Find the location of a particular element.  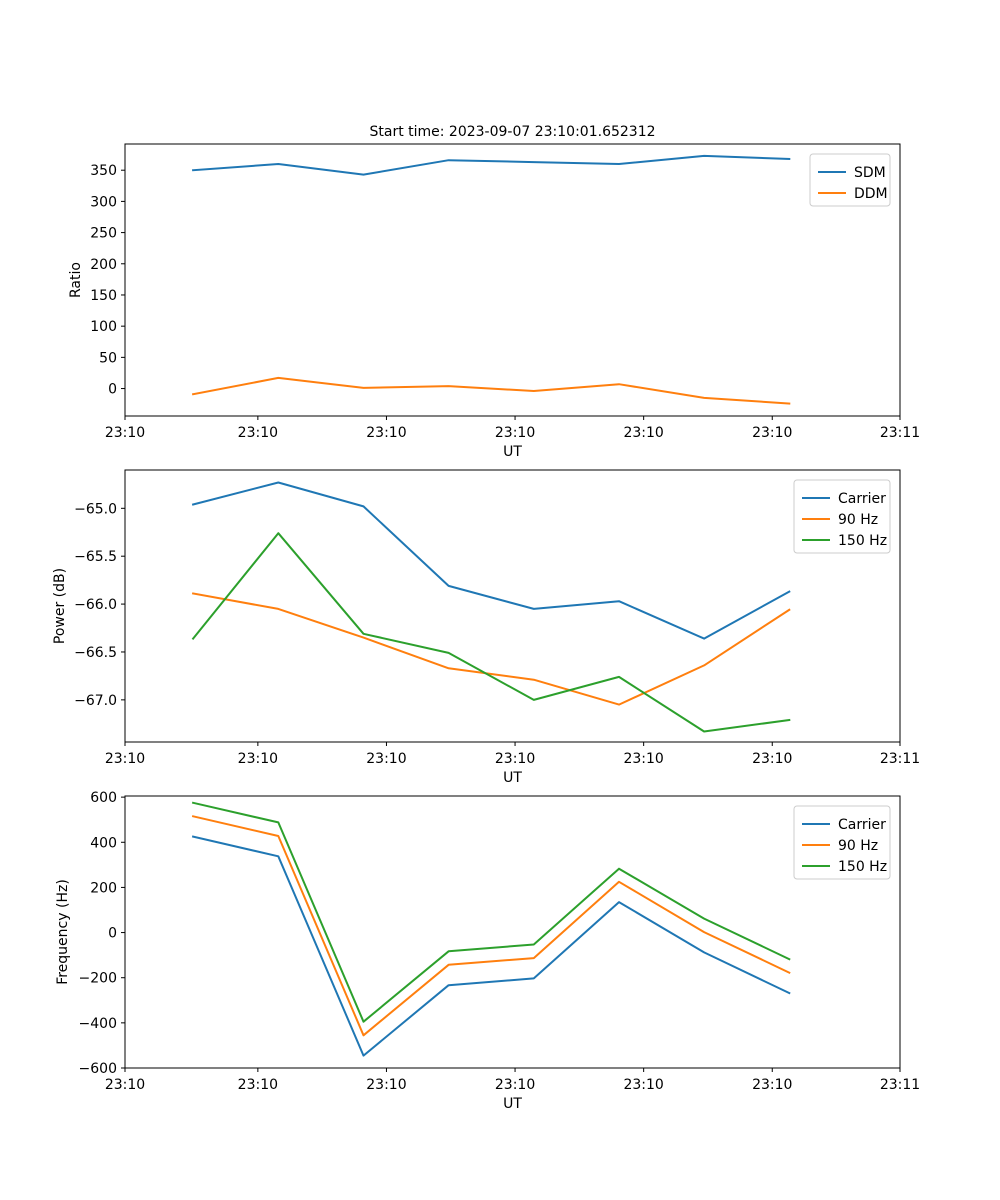

frequency-y-axis-label: Frequency (Hz) is located at coordinates (63, 932).